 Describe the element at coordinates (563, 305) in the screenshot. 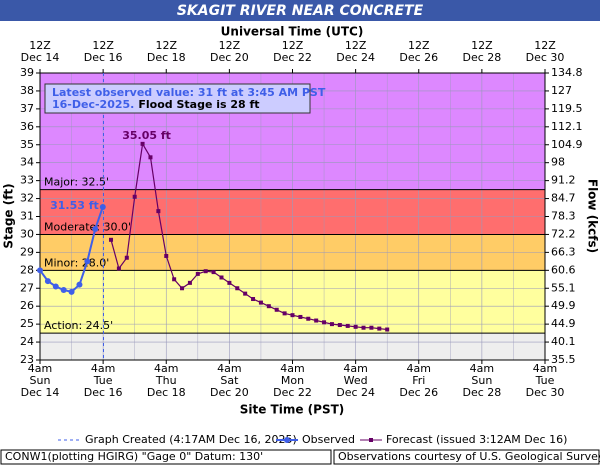

I see `y2-tick-label: 49.9` at that location.